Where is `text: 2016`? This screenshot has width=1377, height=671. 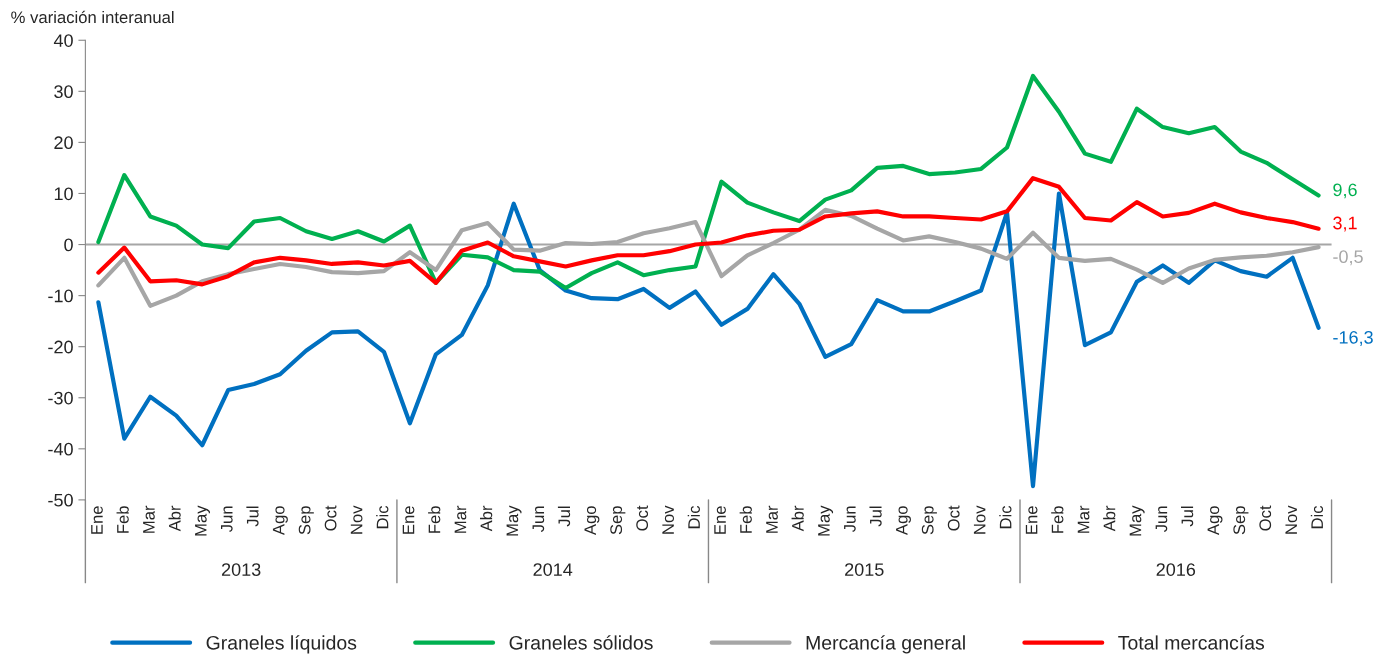 text: 2016 is located at coordinates (1176, 569).